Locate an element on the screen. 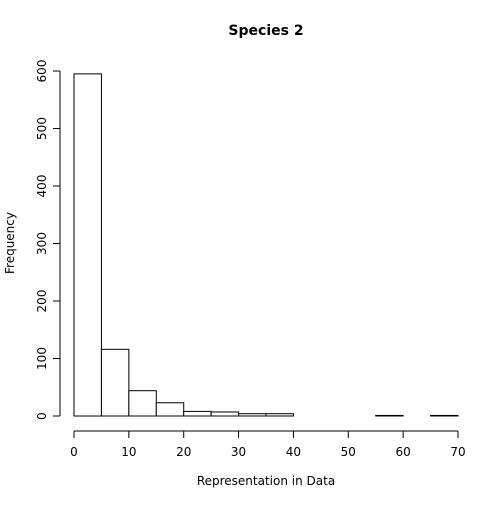 The width and height of the screenshot is (504, 508). y-tick-label: 0 is located at coordinates (42, 416).